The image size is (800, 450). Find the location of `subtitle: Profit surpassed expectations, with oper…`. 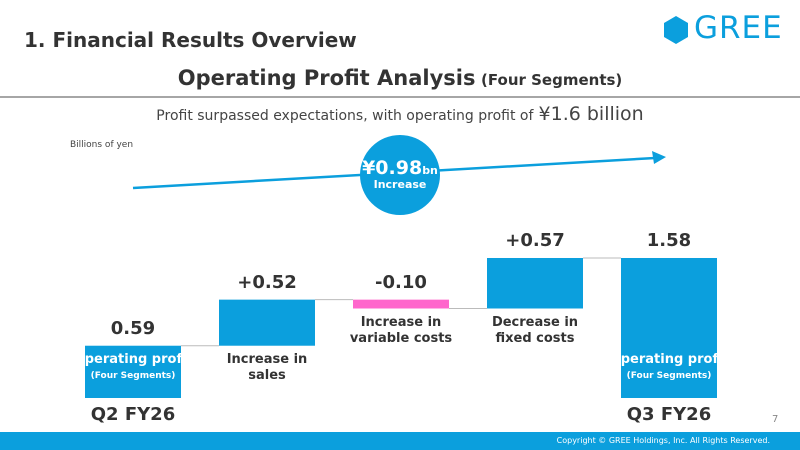

subtitle: Profit surpassed expectations, with oper… is located at coordinates (345, 116).